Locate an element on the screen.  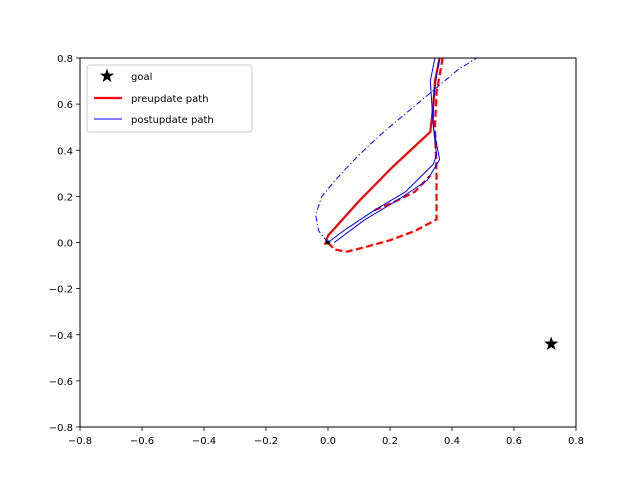
legend-label-goal: goal is located at coordinates (141, 77).